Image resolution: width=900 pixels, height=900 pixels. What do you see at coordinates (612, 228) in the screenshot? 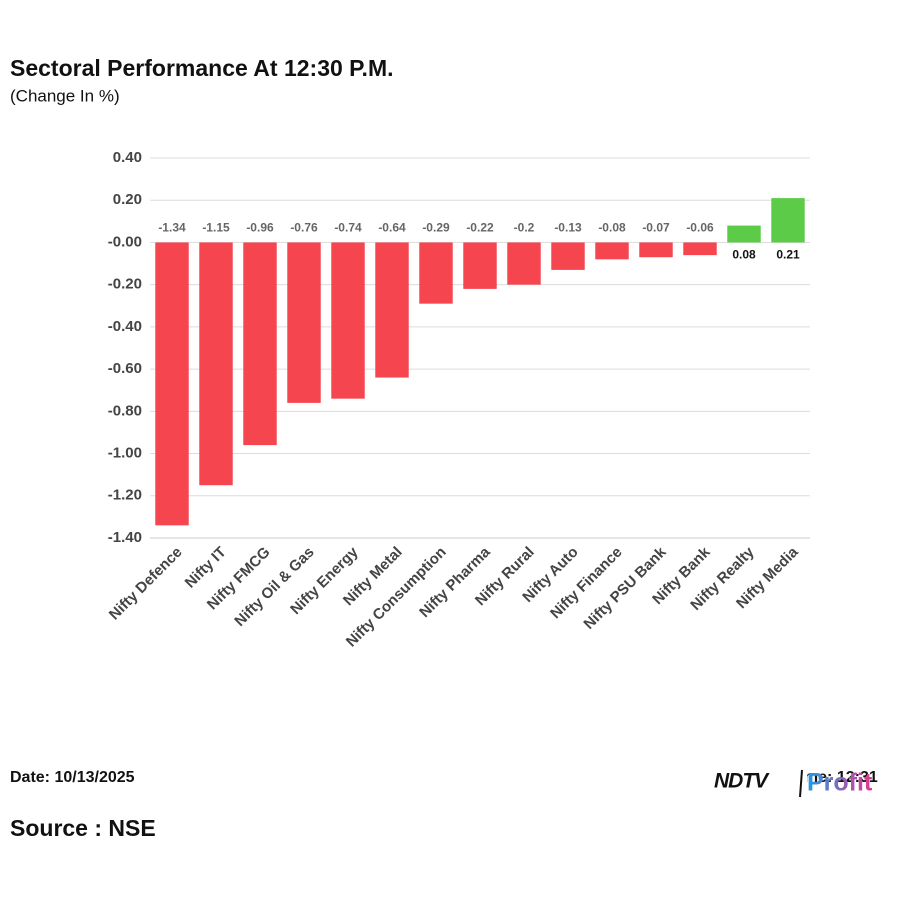
I see `value-label: -0.08` at bounding box center [612, 228].